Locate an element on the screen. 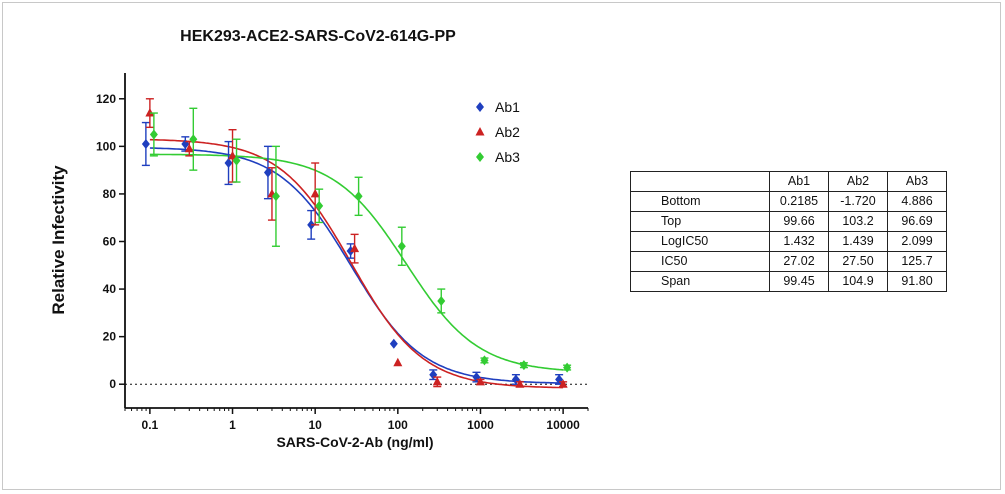 The height and width of the screenshot is (494, 1005). table-cell: 96.69 is located at coordinates (917, 221).